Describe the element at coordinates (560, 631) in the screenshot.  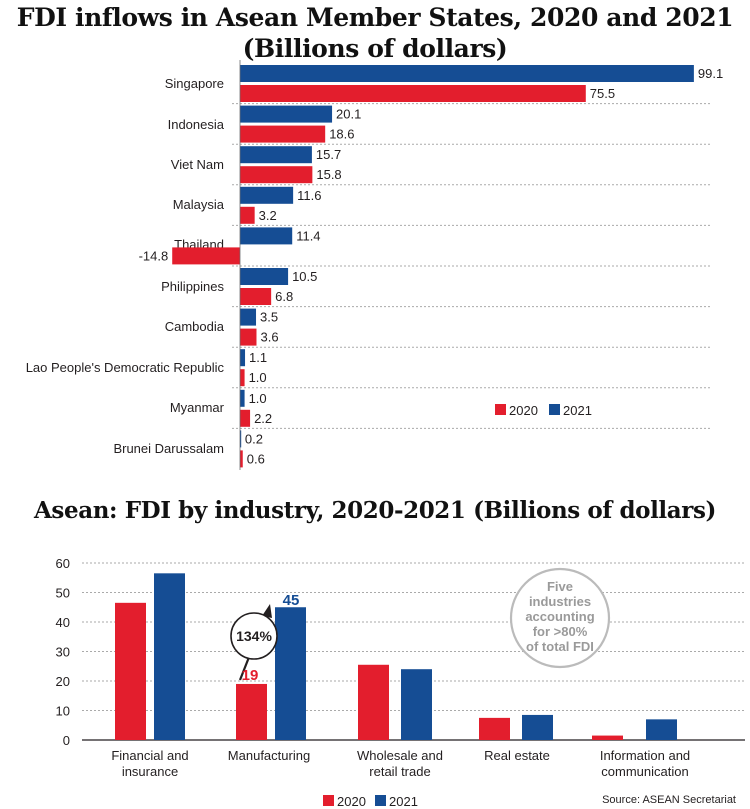
I see `callout-text-line: for >80%` at that location.